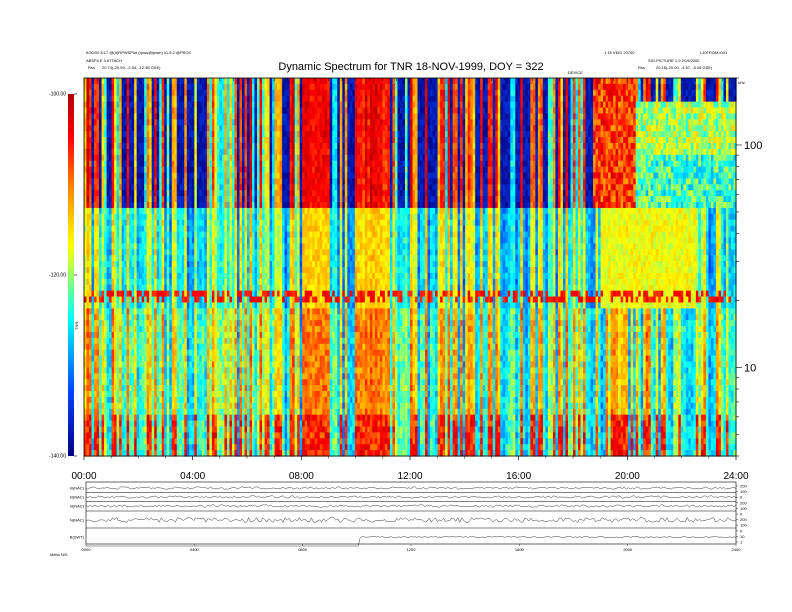  Describe the element at coordinates (409, 476) in the screenshot. I see `x-tick-label: 12:00` at that location.